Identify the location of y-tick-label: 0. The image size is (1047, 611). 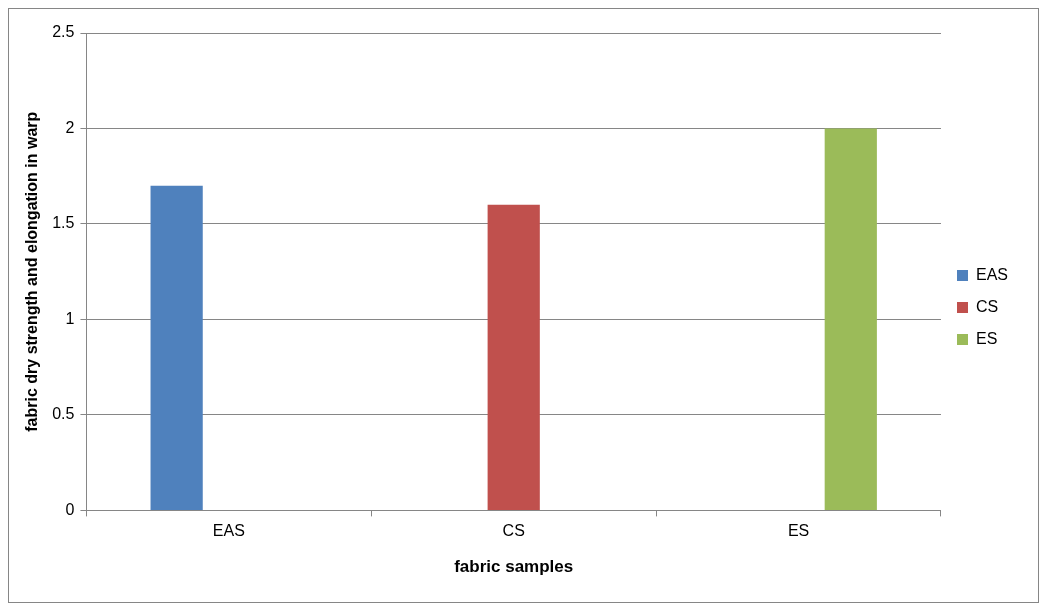
(70, 509).